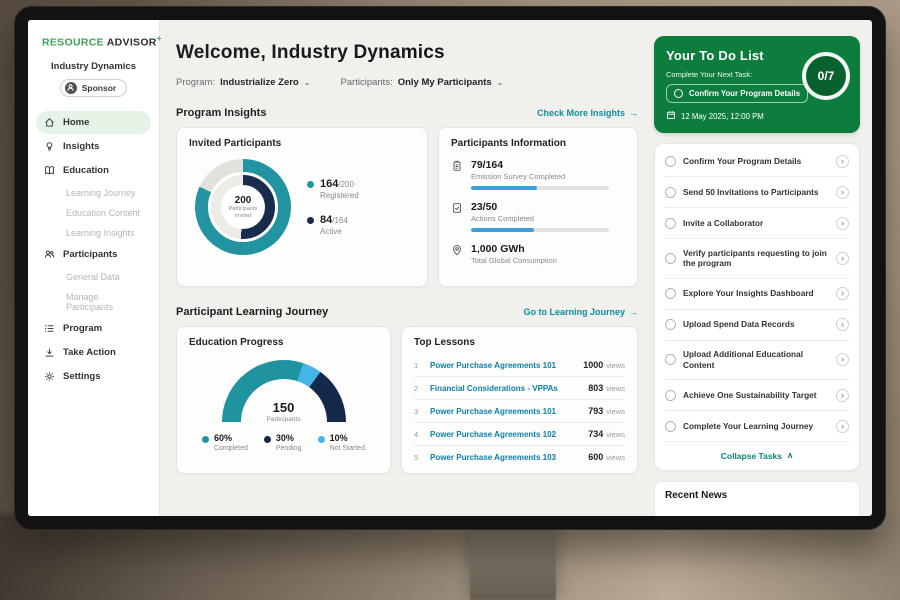 The image size is (900, 600). I want to click on calendar-icon, so click(671, 116).